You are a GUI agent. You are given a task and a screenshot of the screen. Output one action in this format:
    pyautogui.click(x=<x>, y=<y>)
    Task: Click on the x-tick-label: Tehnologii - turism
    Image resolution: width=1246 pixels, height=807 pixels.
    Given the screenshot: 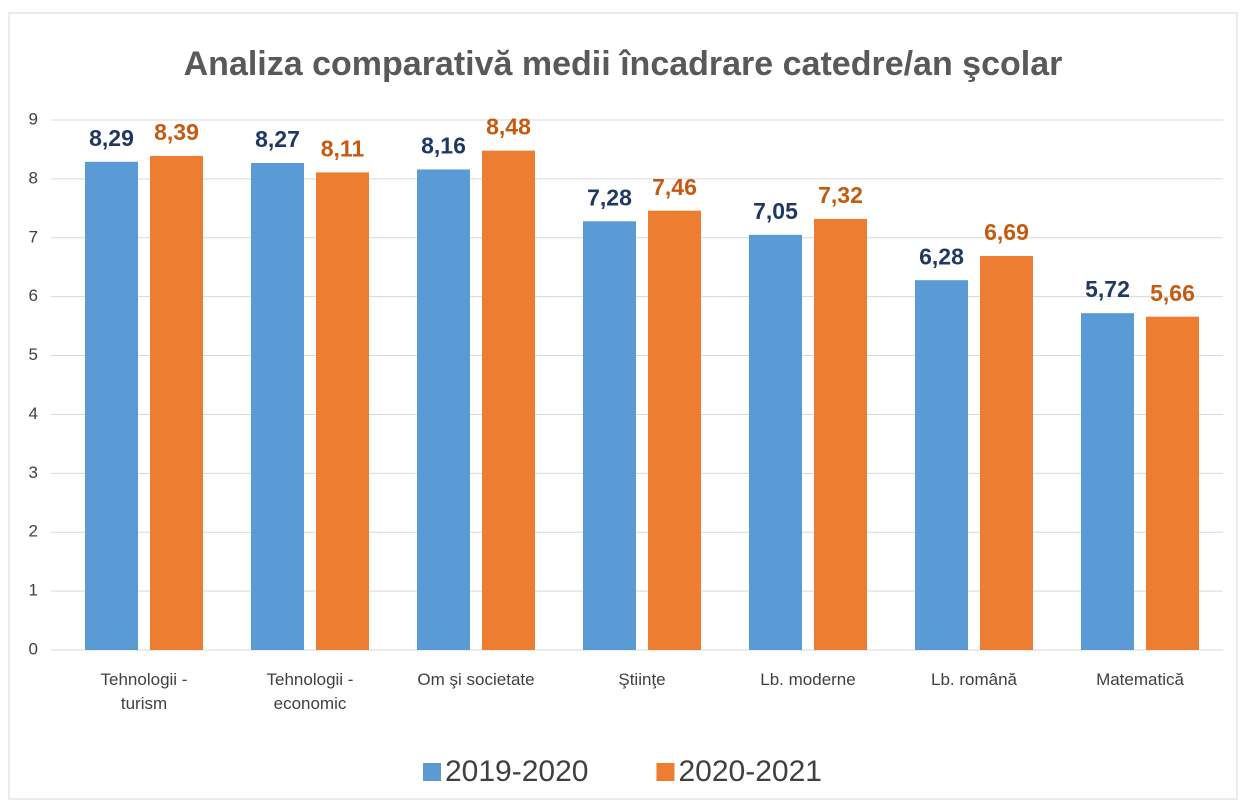 What is the action you would take?
    pyautogui.click(x=144, y=691)
    